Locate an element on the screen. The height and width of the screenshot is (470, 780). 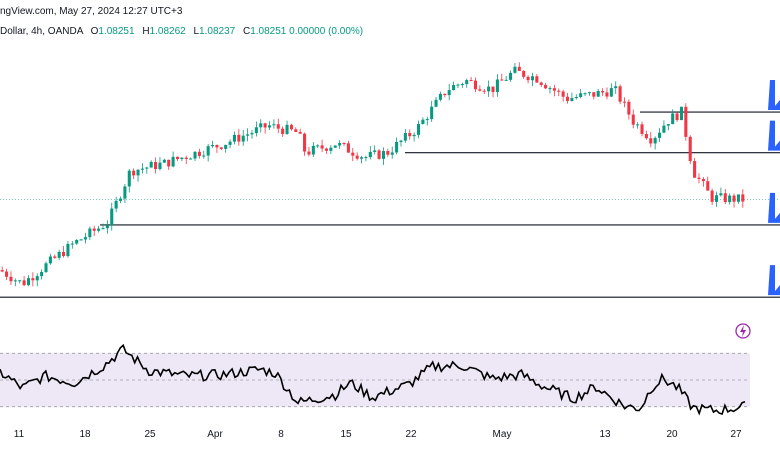
x-tick-label: 8 is located at coordinates (281, 434).